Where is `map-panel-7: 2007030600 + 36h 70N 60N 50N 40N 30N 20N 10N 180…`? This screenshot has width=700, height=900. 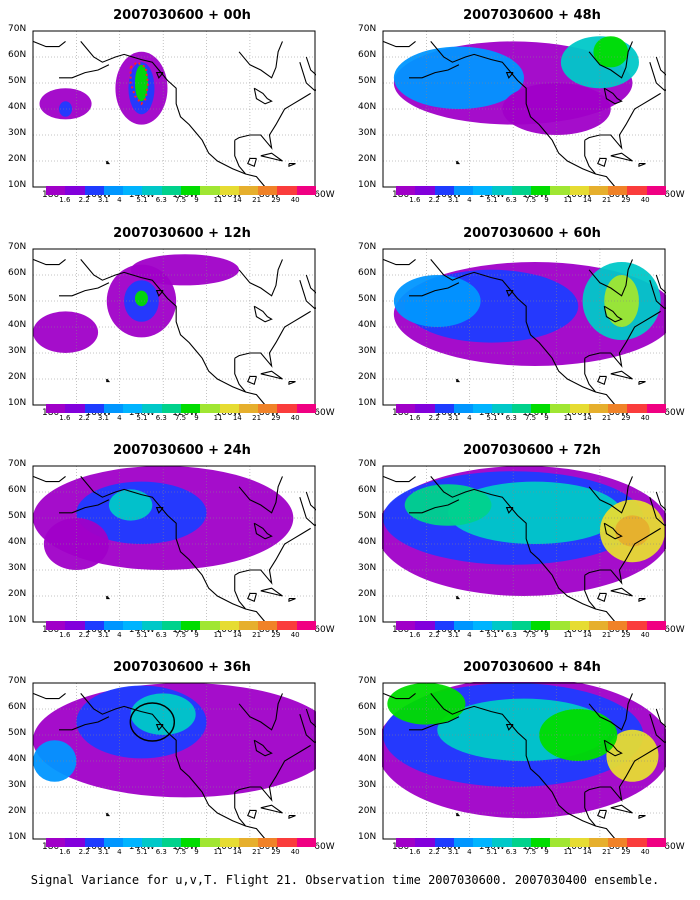
map-panel-7: 2007030600 + 36h 70N 60N 50N 40N 30N 20N 10N 180… is located at coordinates (167, 765).